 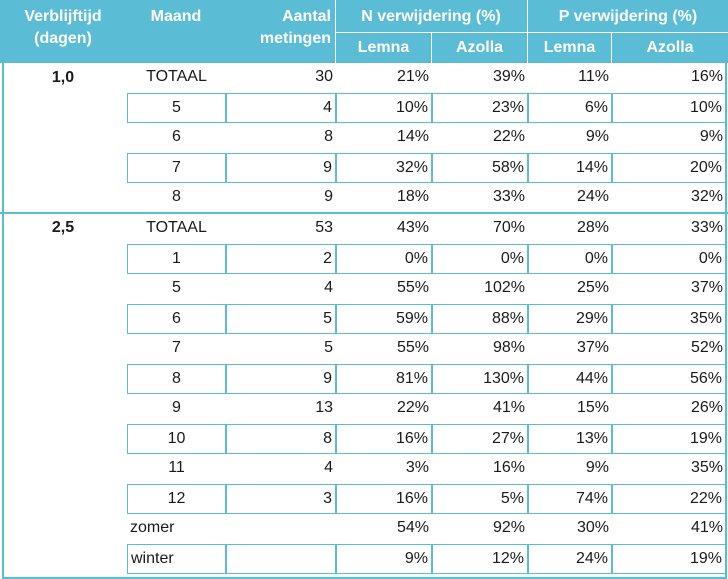 I want to click on cell-p-azolla: 26%, so click(x=706, y=407).